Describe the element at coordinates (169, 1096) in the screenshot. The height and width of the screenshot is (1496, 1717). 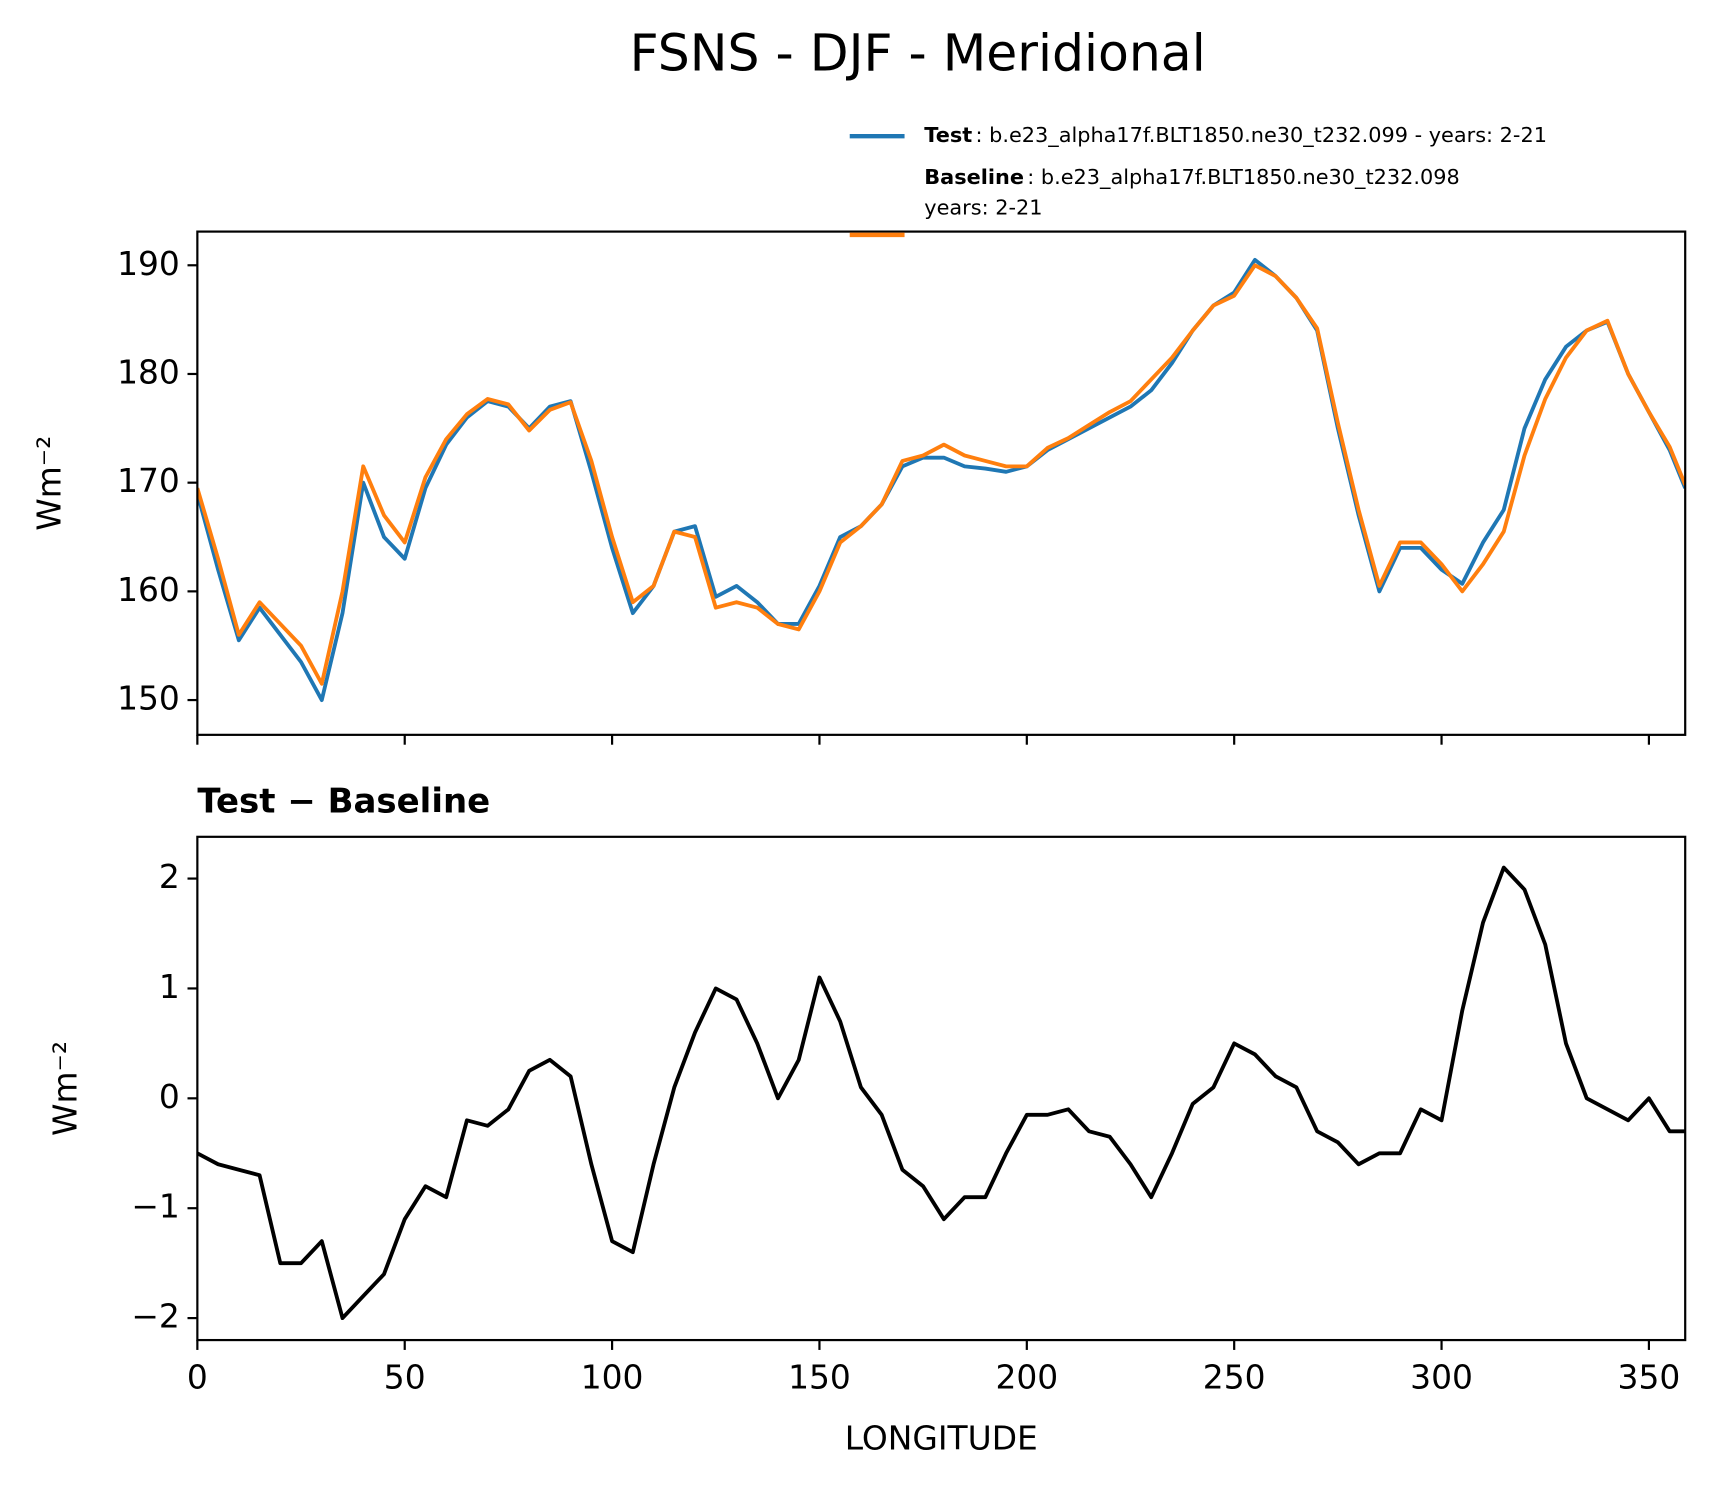
I see `y-tick-label: 0` at that location.